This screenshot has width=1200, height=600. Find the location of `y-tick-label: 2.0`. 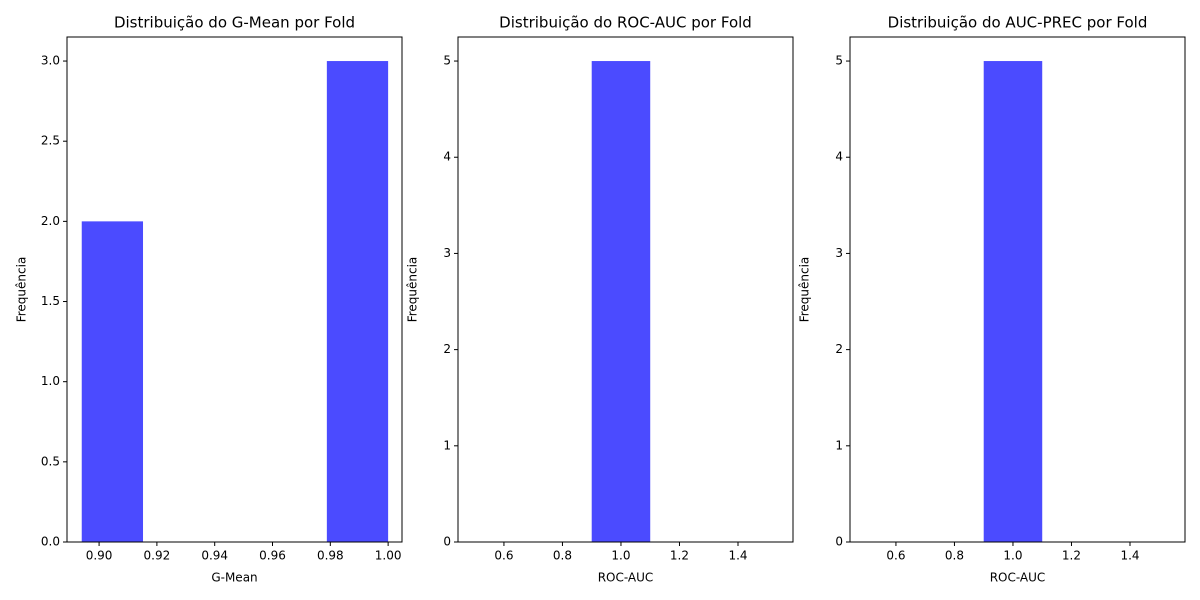

y-tick-label: 2.0 is located at coordinates (50, 221).